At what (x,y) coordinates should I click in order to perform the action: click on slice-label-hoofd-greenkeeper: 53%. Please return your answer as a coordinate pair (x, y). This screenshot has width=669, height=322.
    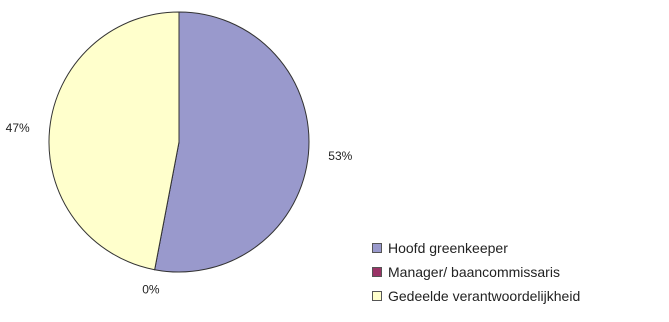
    Looking at the image, I should click on (340, 156).